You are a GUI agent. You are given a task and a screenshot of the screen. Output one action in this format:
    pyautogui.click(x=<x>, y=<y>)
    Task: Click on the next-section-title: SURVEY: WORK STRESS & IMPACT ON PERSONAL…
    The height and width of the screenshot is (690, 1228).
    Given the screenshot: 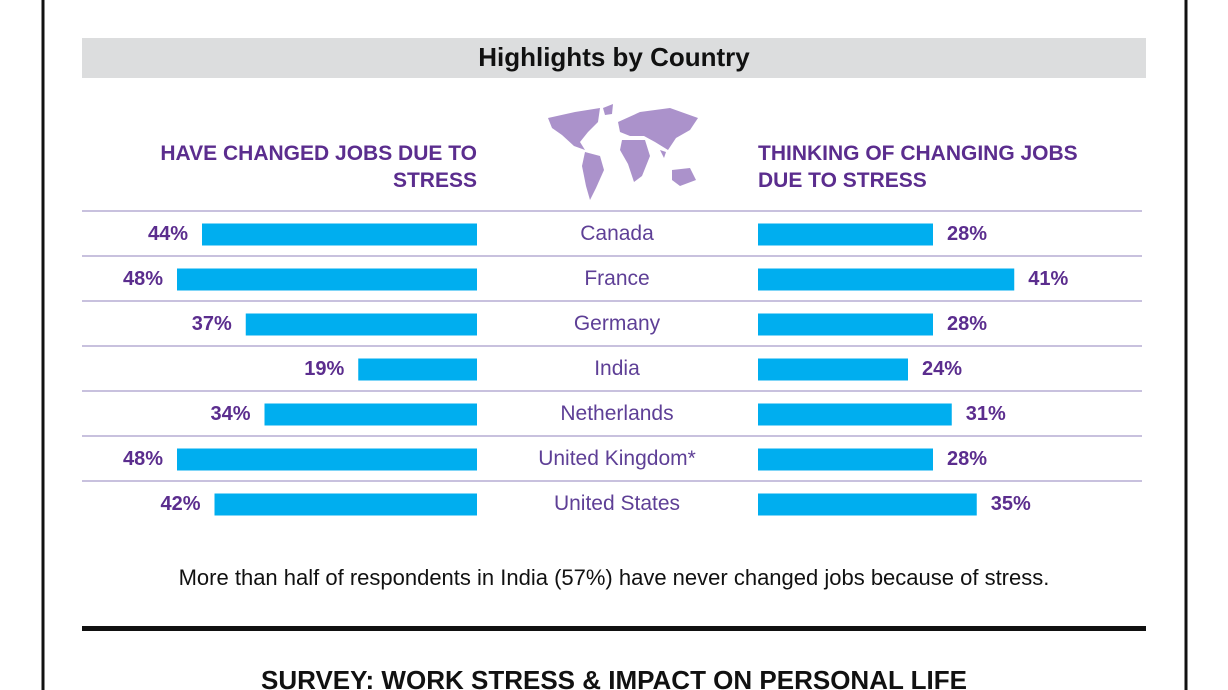 What is the action you would take?
    pyautogui.click(x=614, y=677)
    